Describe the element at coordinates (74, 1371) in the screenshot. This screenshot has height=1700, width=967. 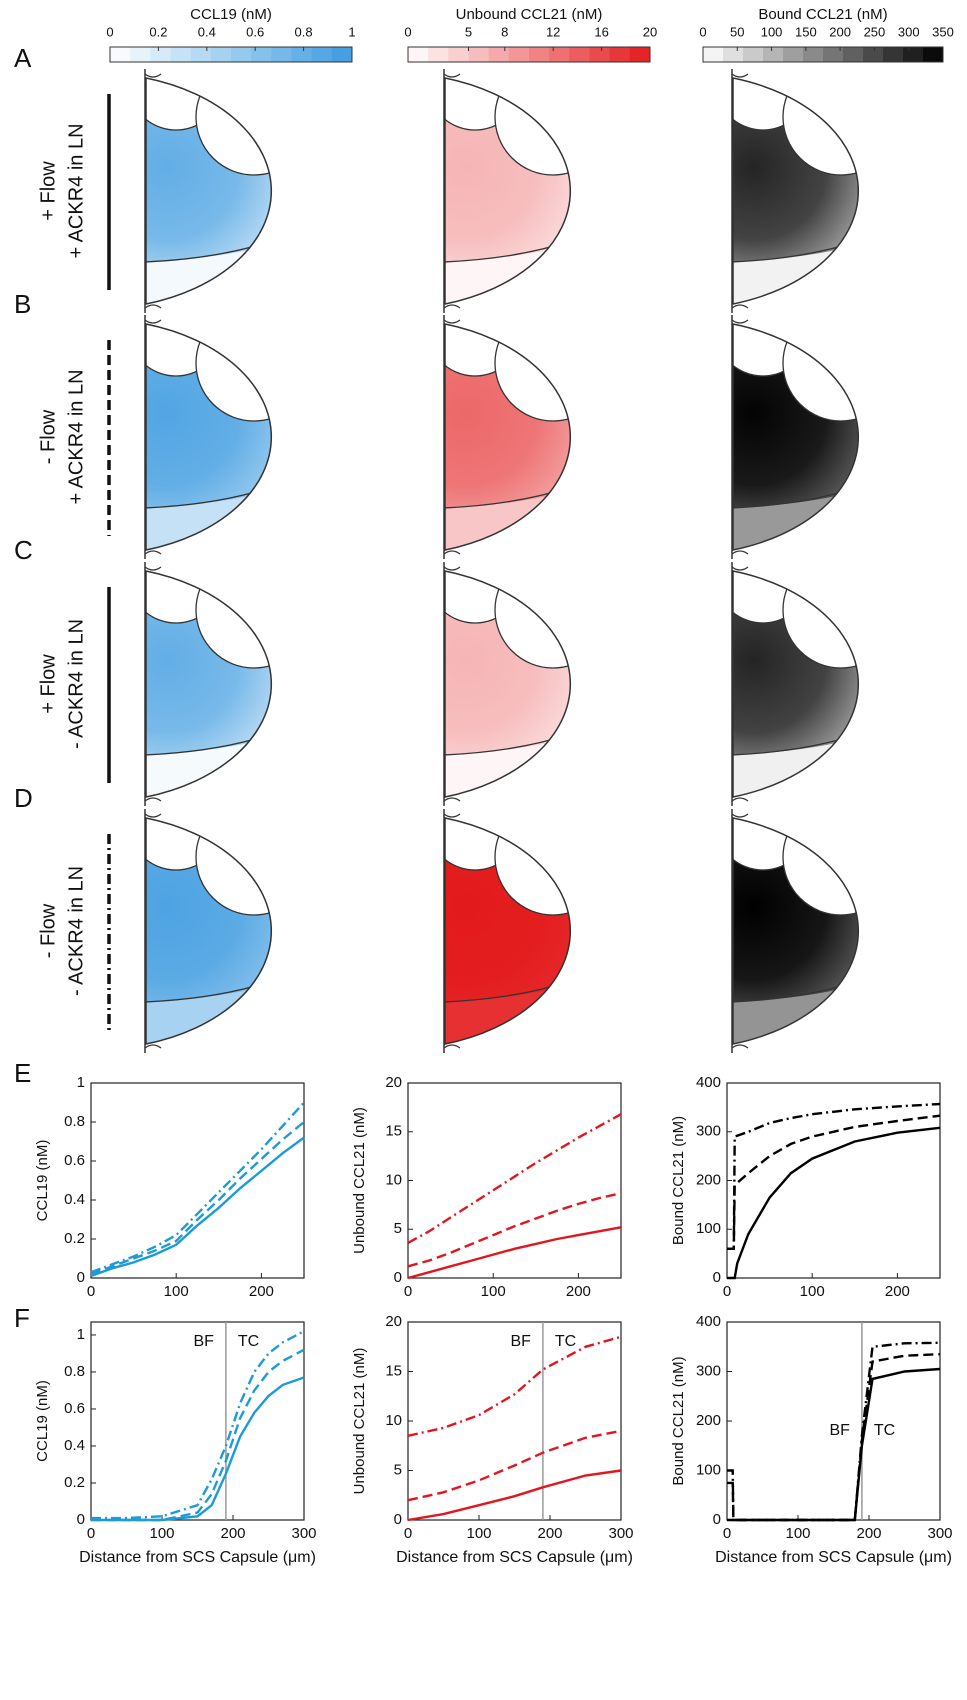
I see `y-tick-label: 0.8` at that location.